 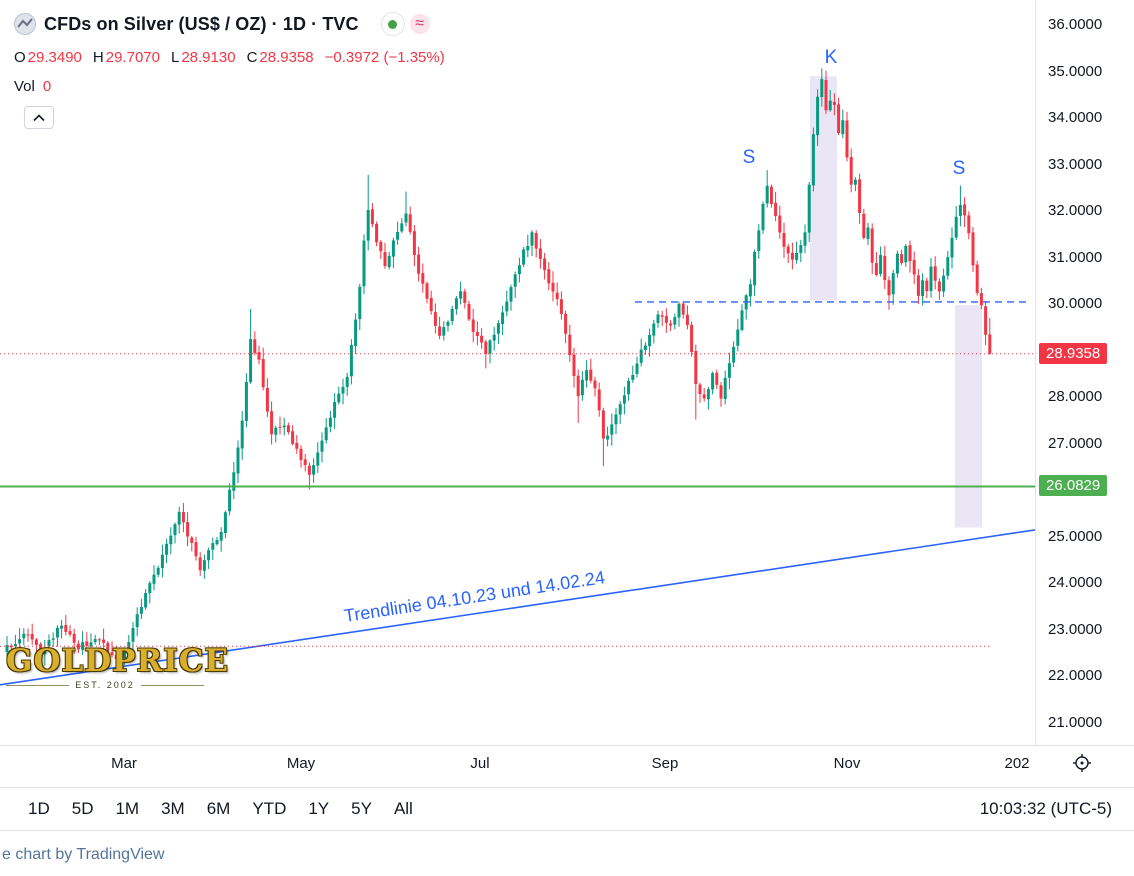 What do you see at coordinates (384, 57) in the screenshot?
I see `change-value: −0.3972 (−1.35%)` at bounding box center [384, 57].